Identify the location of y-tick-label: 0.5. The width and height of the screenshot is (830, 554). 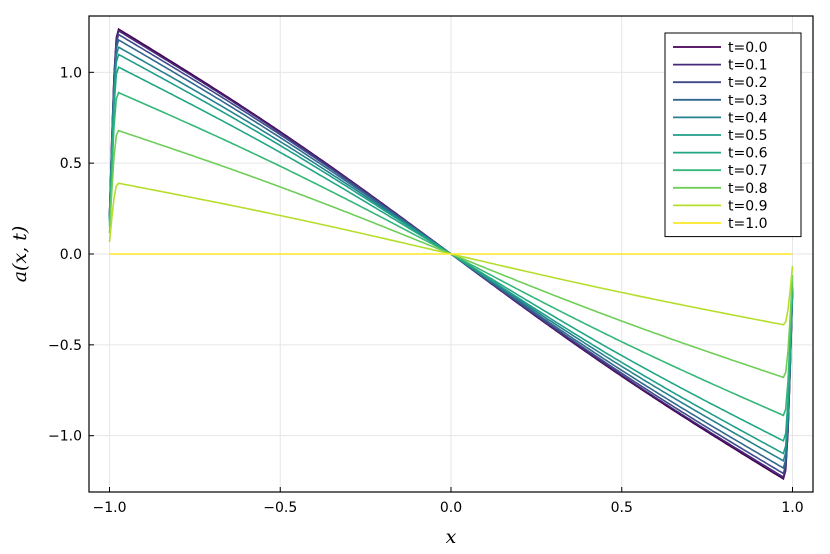
(71, 164).